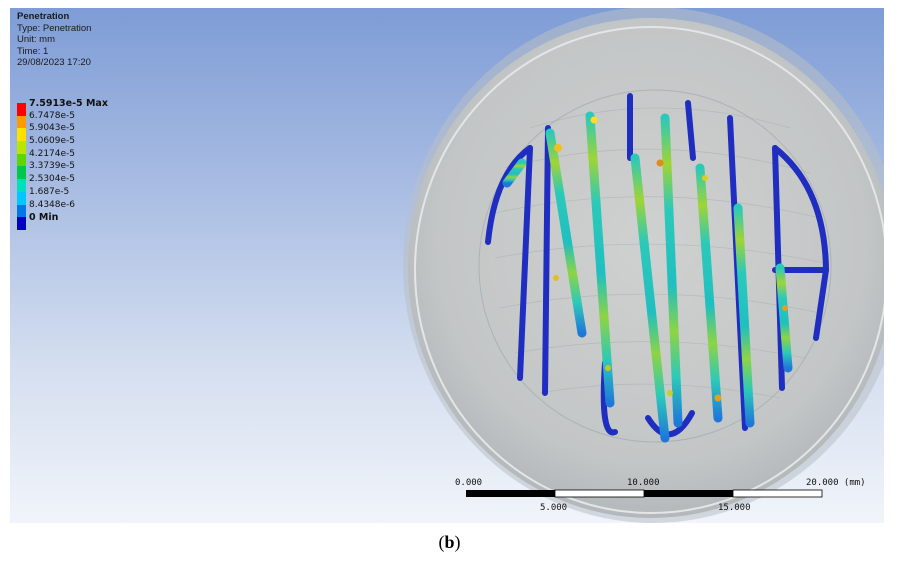 The width and height of the screenshot is (899, 563). What do you see at coordinates (441, 542) in the screenshot?
I see `caption-open: (` at bounding box center [441, 542].